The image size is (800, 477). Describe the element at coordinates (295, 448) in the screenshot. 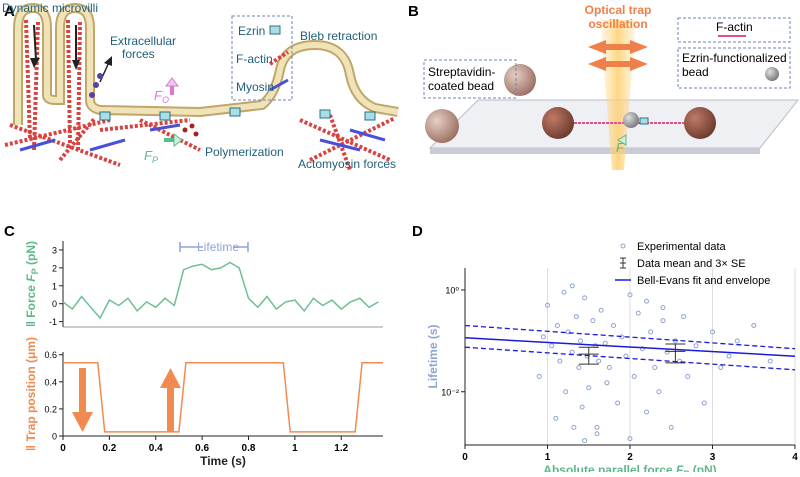

I see `x-tick-label: 1` at that location.